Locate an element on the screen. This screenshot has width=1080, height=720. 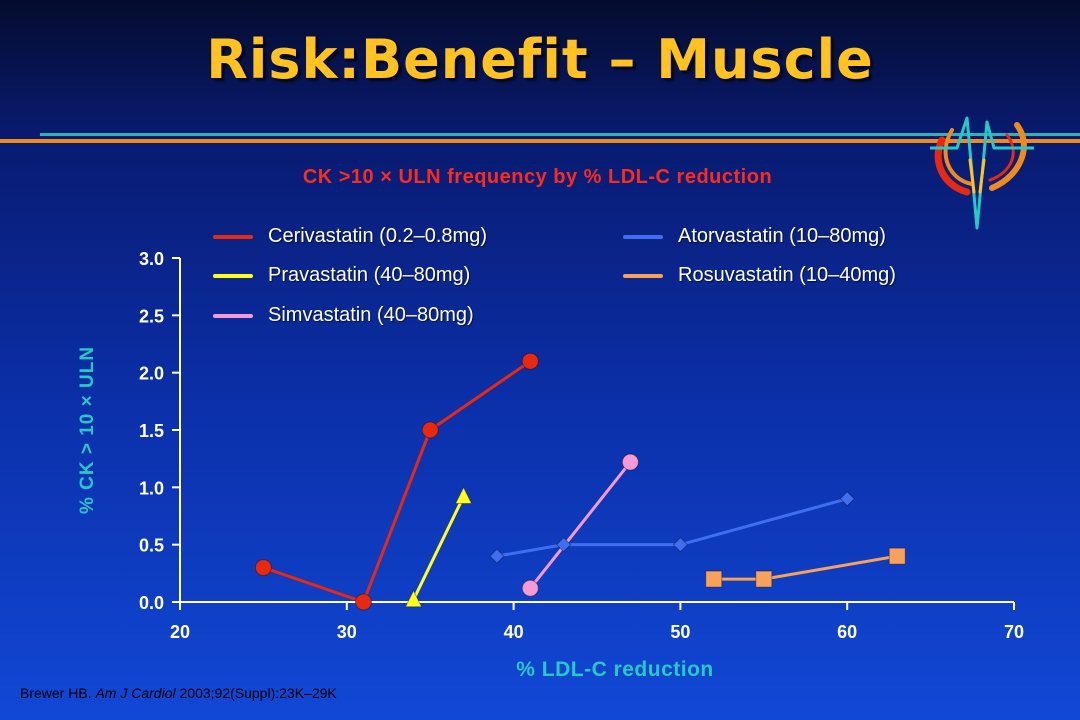
citation-author: Brewer HB. is located at coordinates (56, 693).